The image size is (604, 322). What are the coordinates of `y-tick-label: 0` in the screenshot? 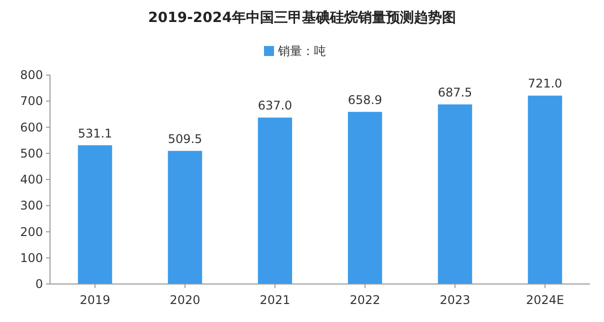 It's located at (39, 284).